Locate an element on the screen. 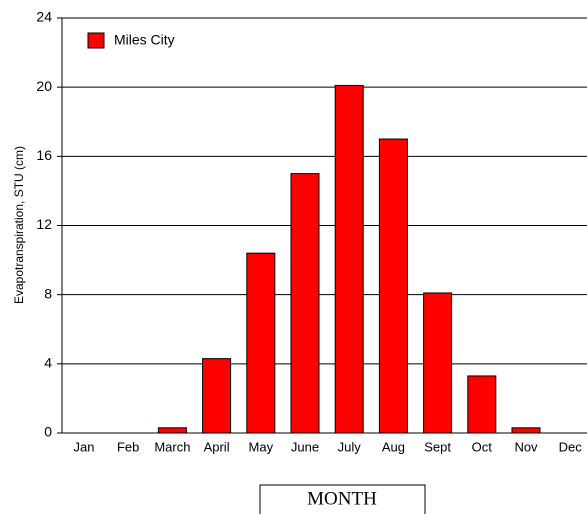  x-axis-label-box is located at coordinates (342, 499).